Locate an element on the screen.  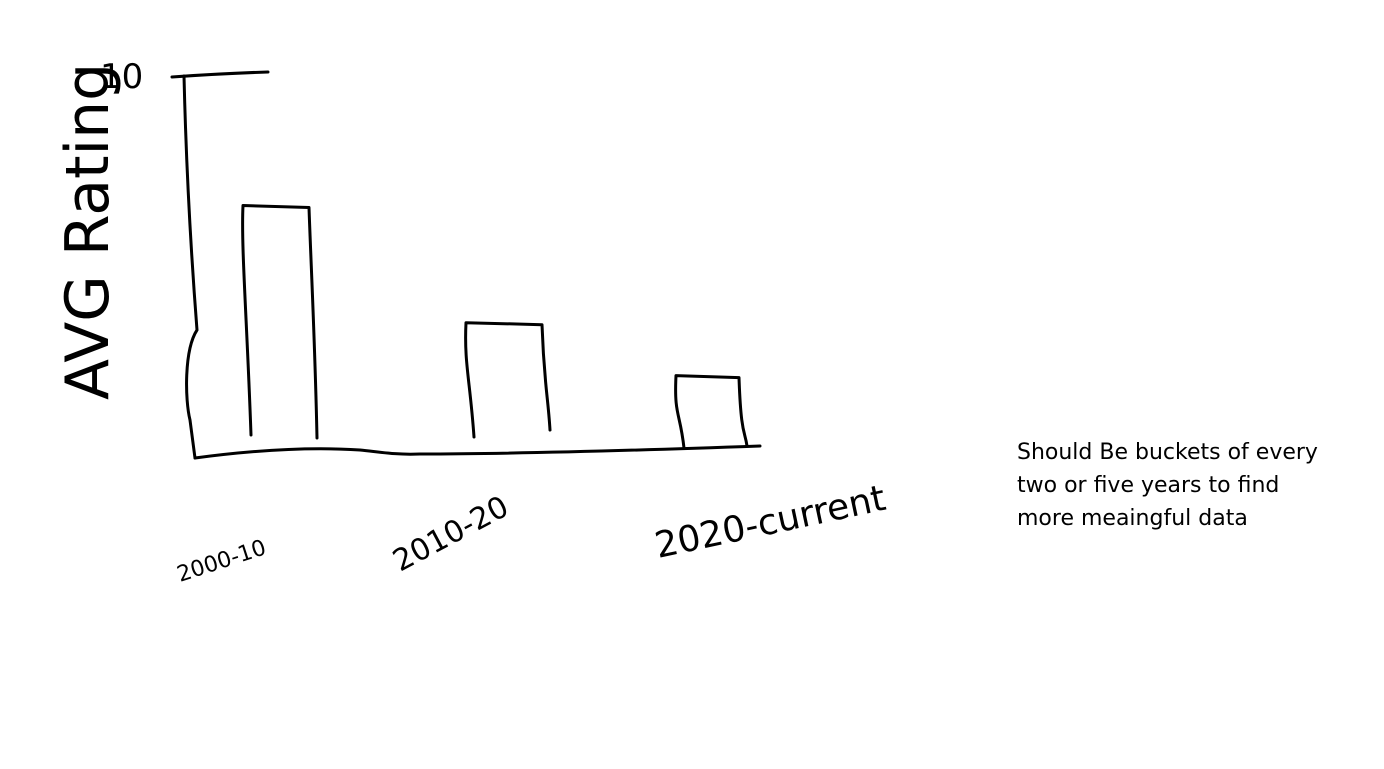
x-axis-line is located at coordinates (477, 452).